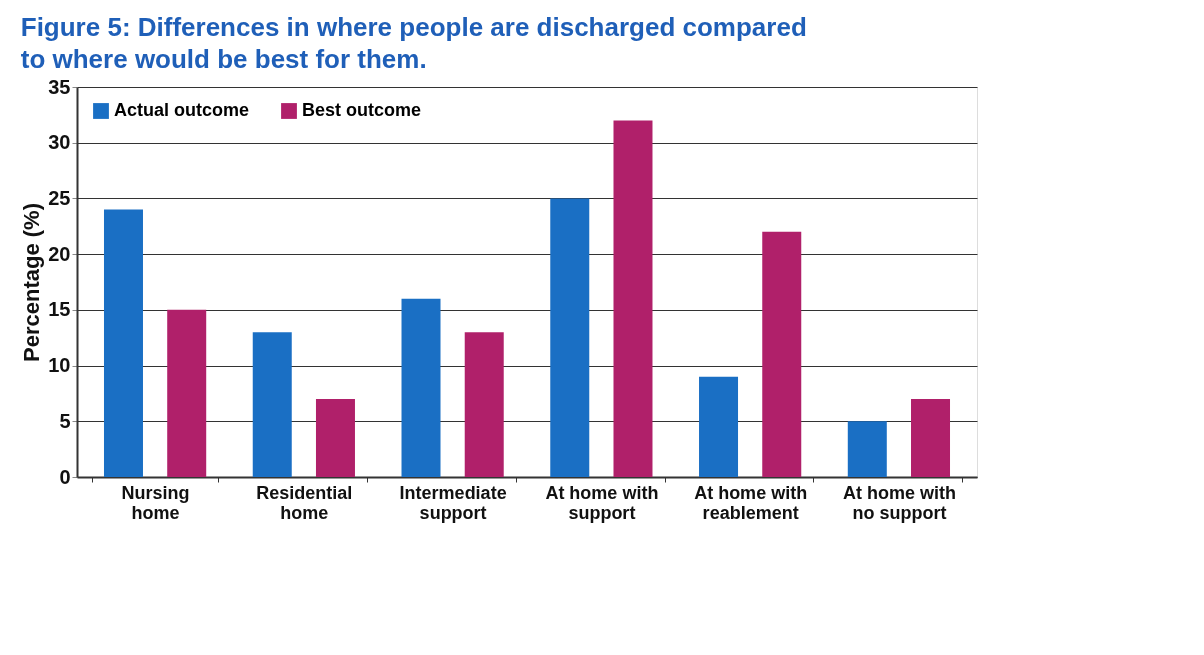 Image resolution: width=1204 pixels, height=655 pixels. I want to click on x-tick-label: Nursing home, so click(155, 502).